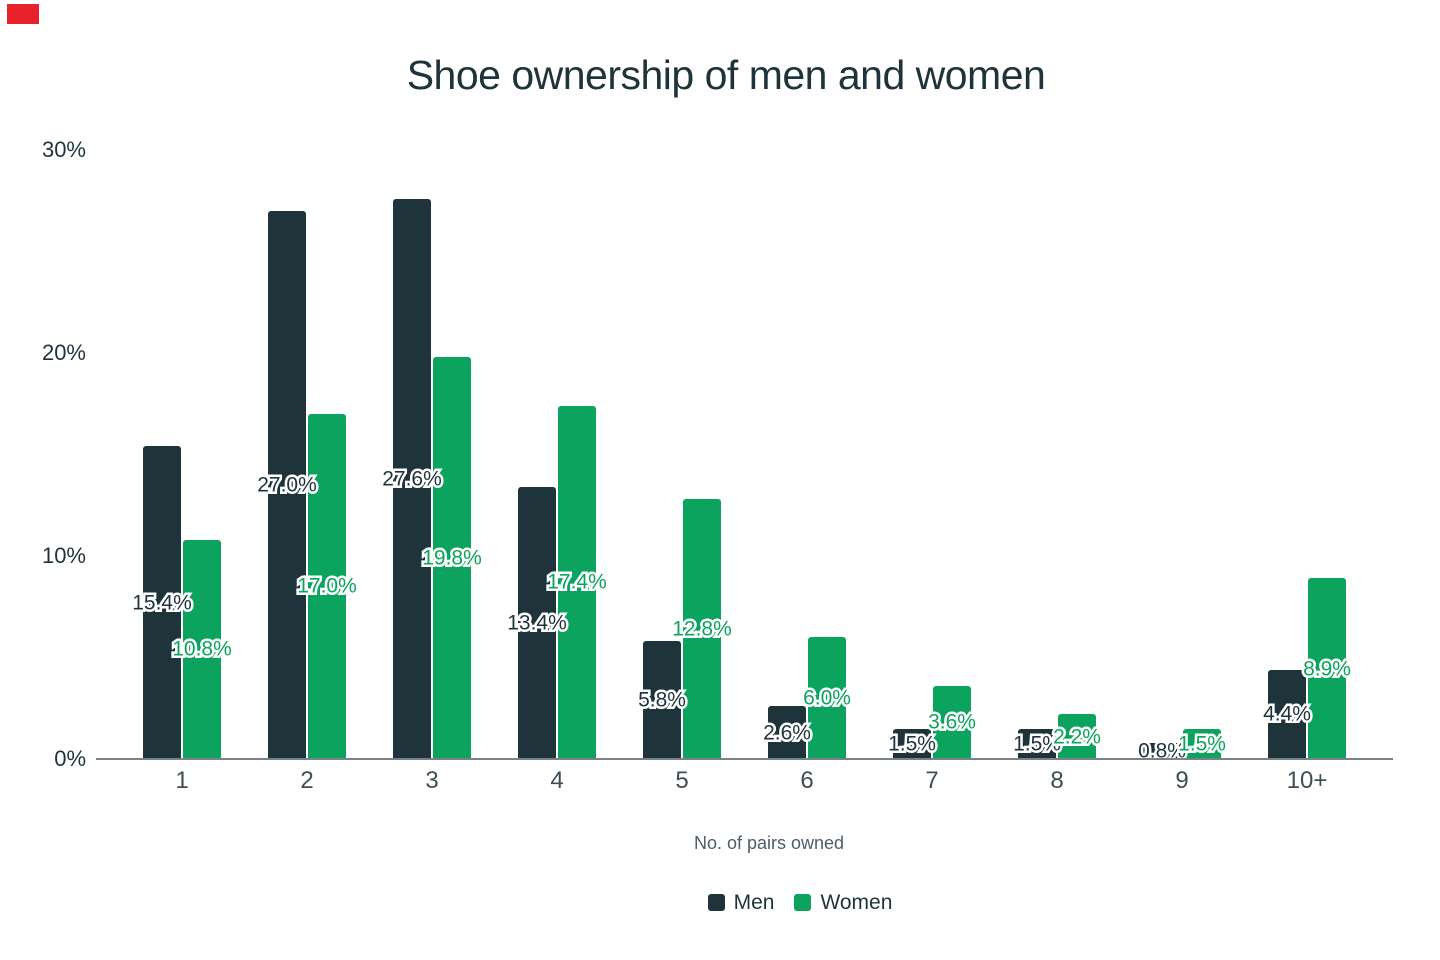 Image resolution: width=1440 pixels, height=960 pixels. I want to click on value-label-outline: 0.8%, so click(1162, 751).